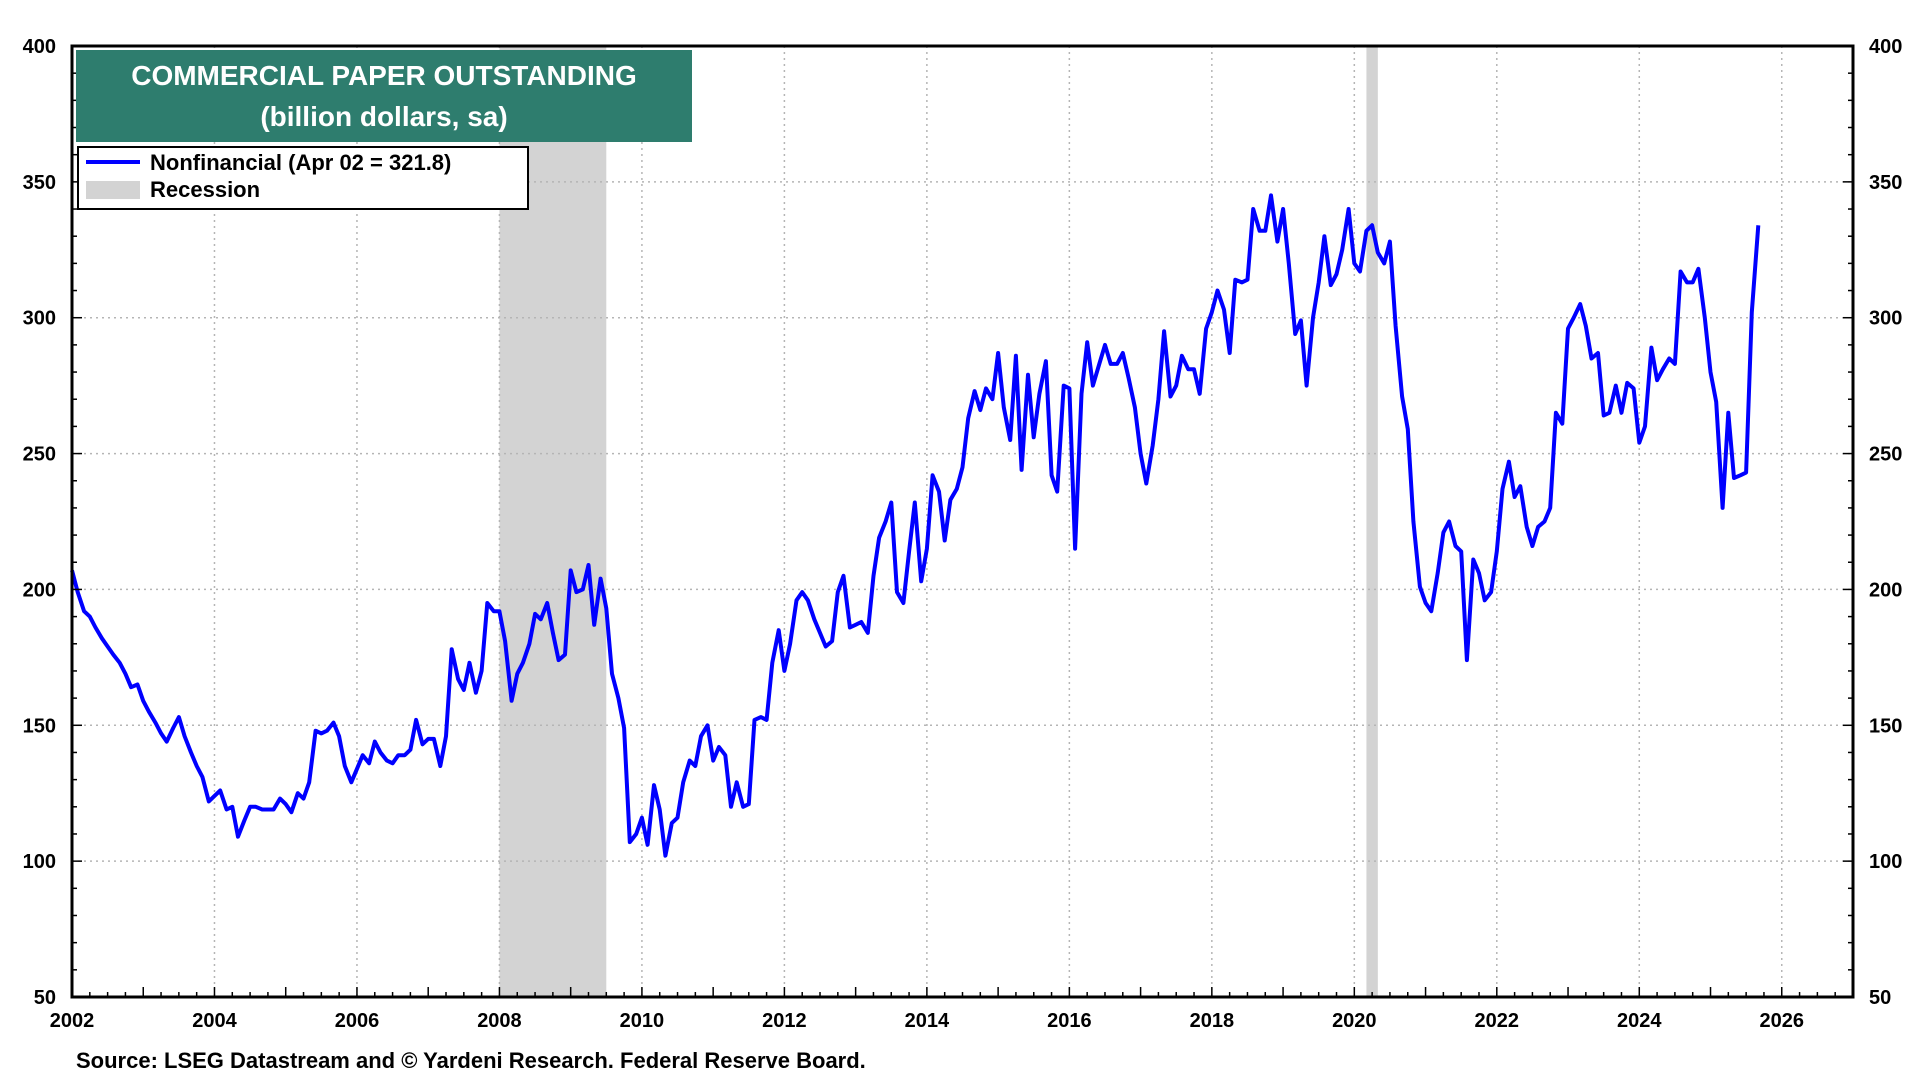 Image resolution: width=1920 pixels, height=1080 pixels. Describe the element at coordinates (39, 319) in the screenshot. I see `y-tick-label-left-5: 300` at that location.